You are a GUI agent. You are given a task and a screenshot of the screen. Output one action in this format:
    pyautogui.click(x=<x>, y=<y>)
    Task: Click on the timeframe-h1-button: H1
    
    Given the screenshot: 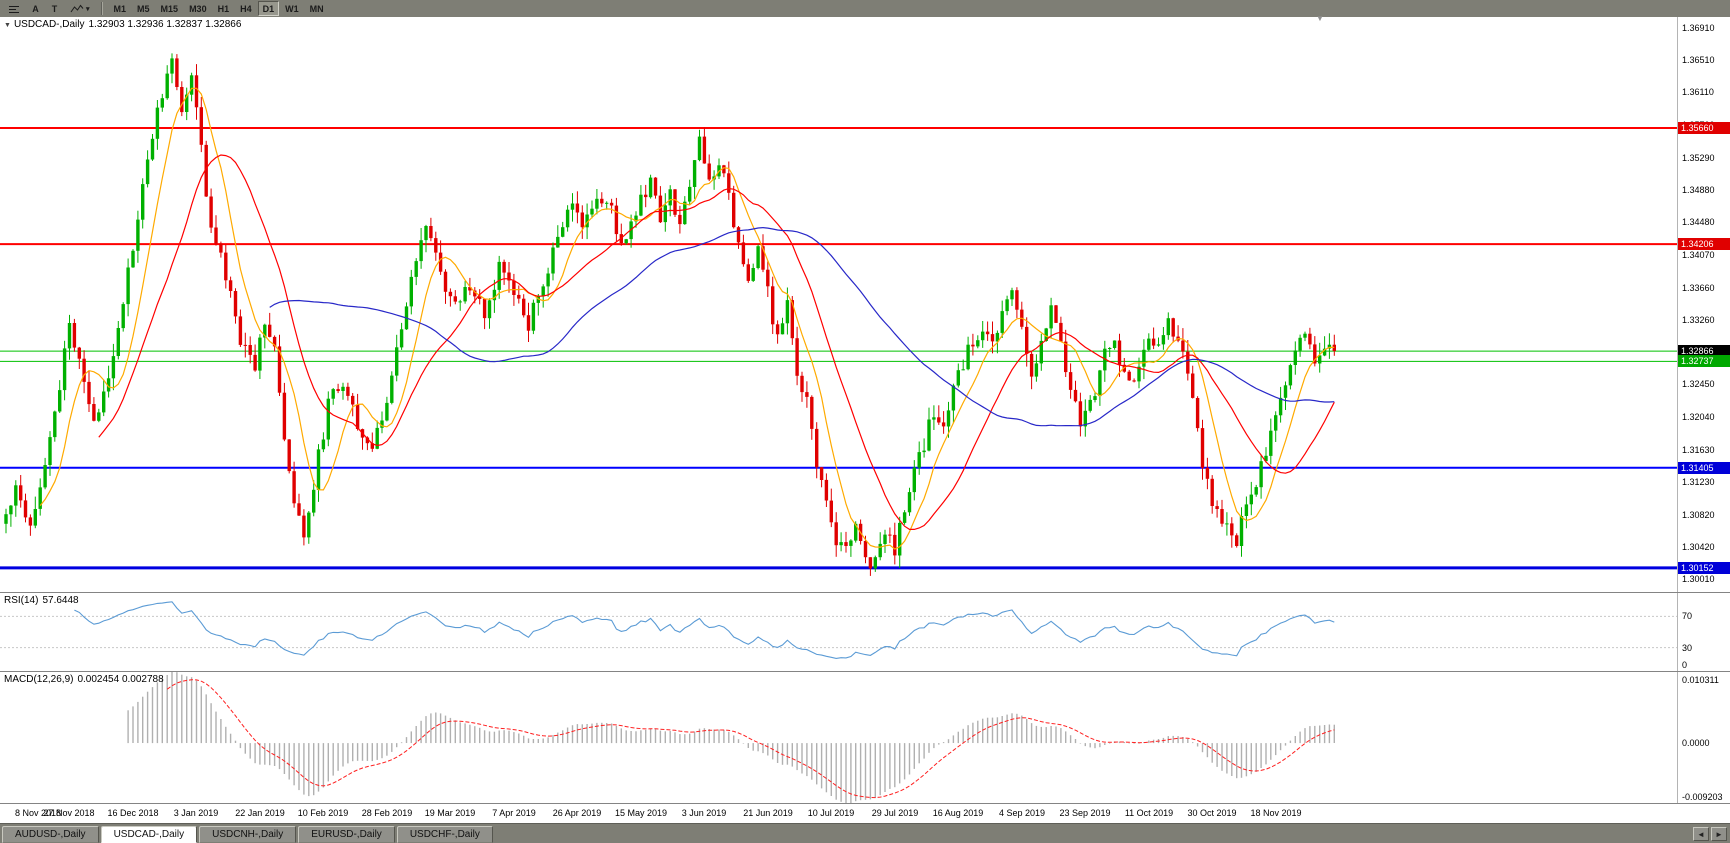 What is the action you would take?
    pyautogui.click(x=223, y=8)
    